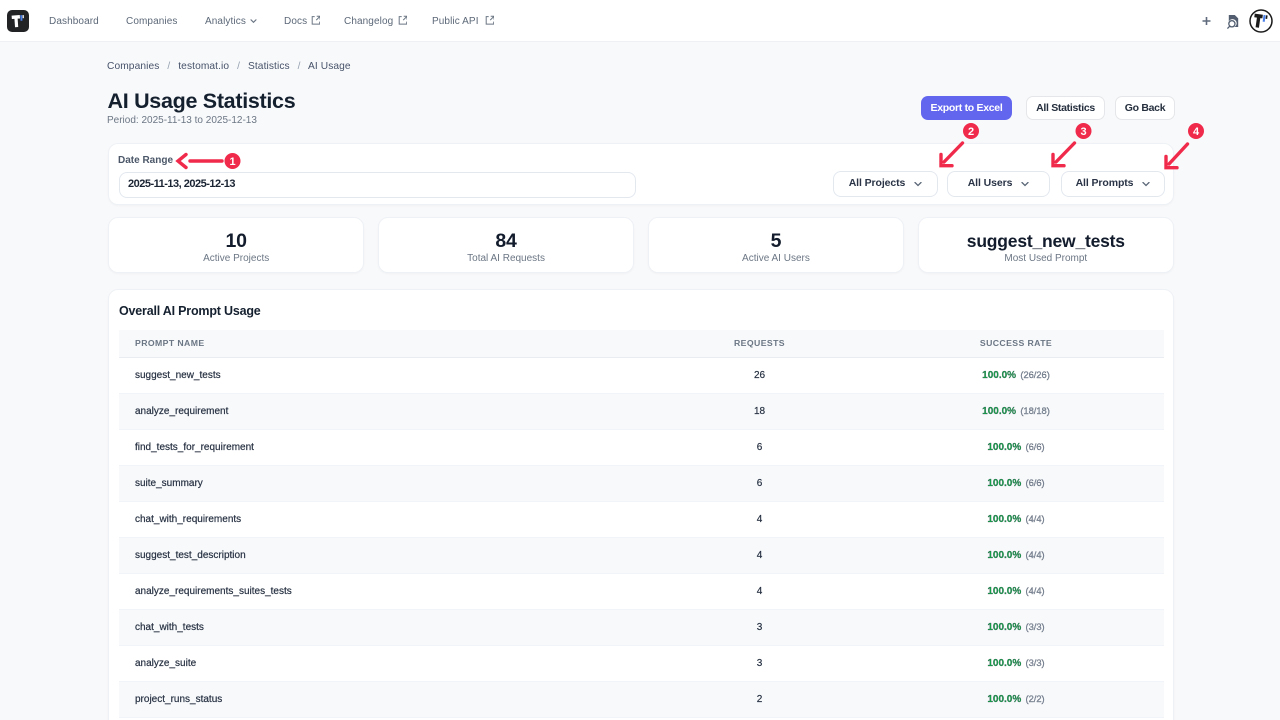 The width and height of the screenshot is (1280, 720). What do you see at coordinates (1196, 132) in the screenshot?
I see `svg-text: 4` at bounding box center [1196, 132].